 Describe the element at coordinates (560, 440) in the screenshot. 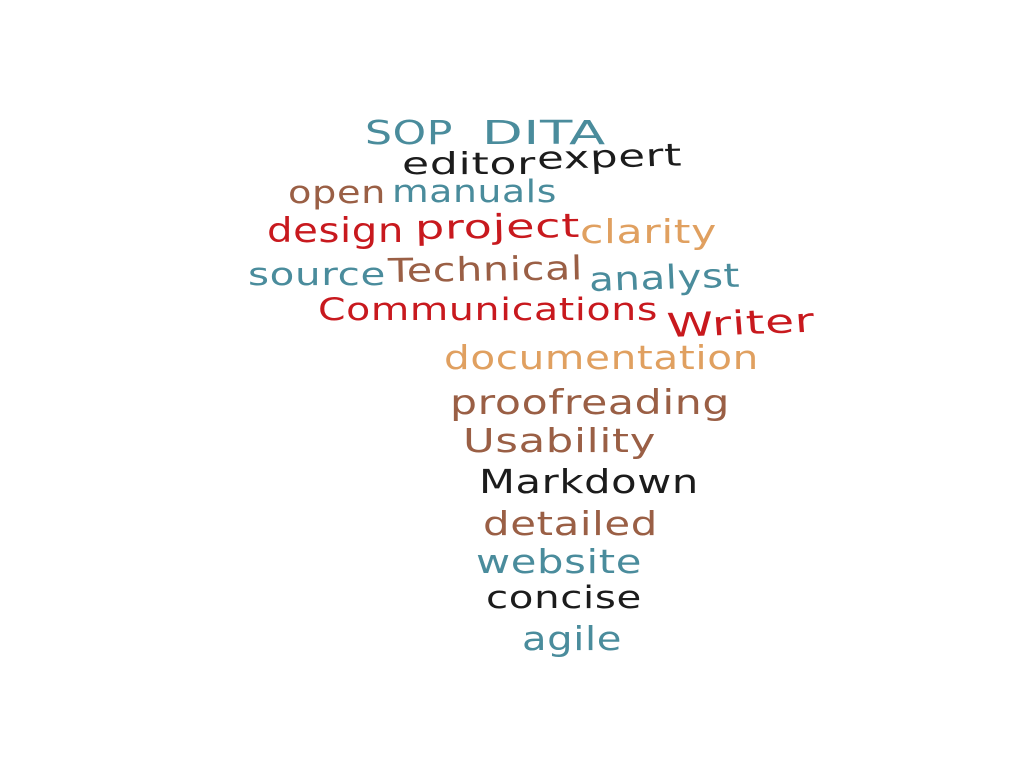

I see `word-usability: Usability` at that location.